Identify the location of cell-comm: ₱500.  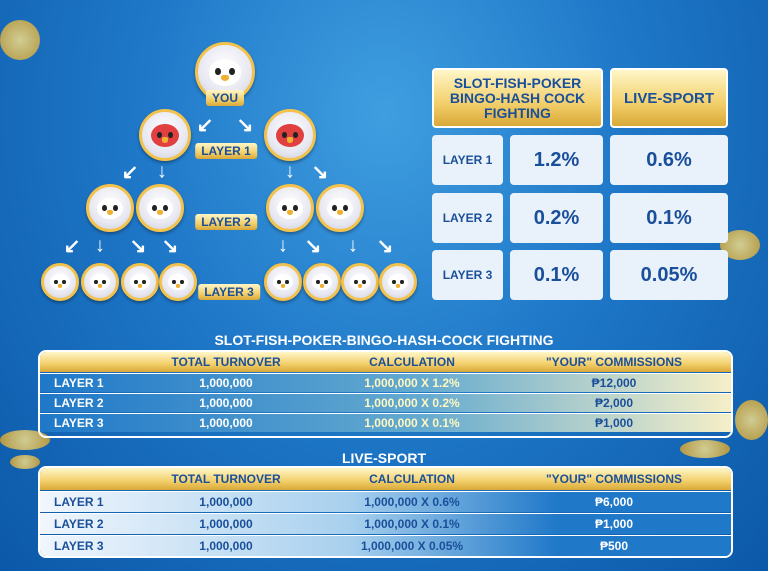
(614, 546).